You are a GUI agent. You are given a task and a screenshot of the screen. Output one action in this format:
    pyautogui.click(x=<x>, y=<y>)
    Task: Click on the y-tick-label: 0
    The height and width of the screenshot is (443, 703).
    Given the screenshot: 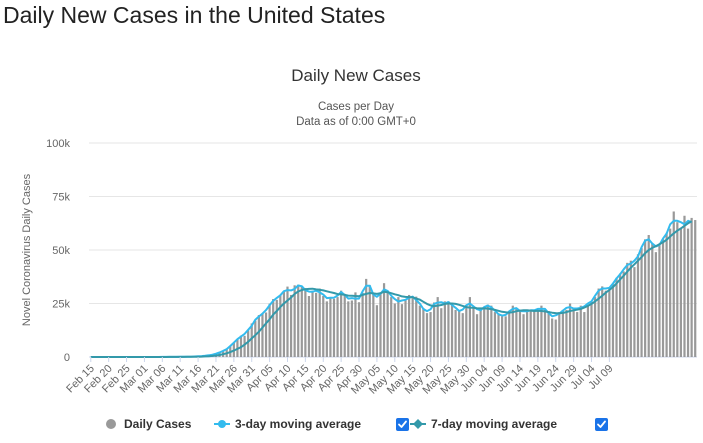 What is the action you would take?
    pyautogui.click(x=67, y=358)
    